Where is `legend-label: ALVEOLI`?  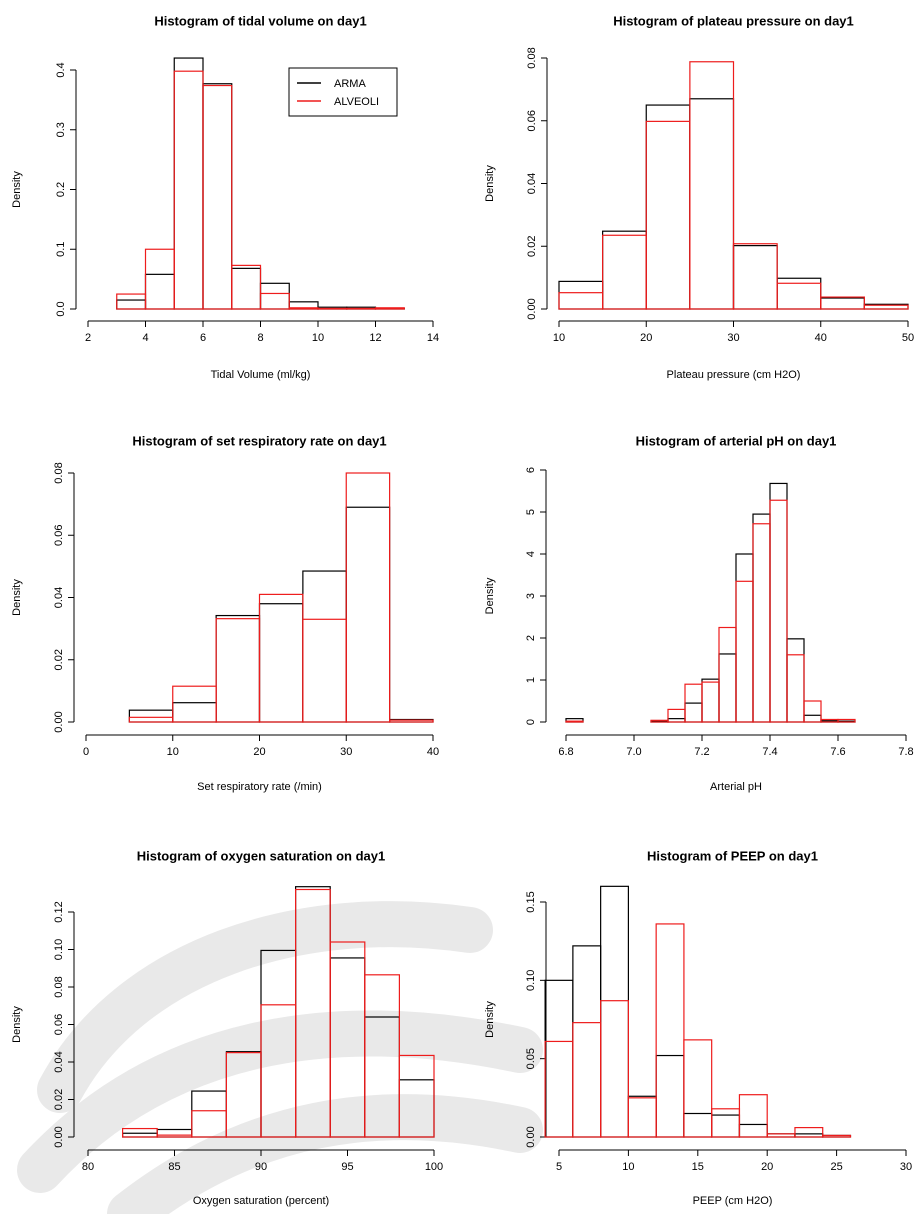 legend-label: ALVEOLI is located at coordinates (356, 102).